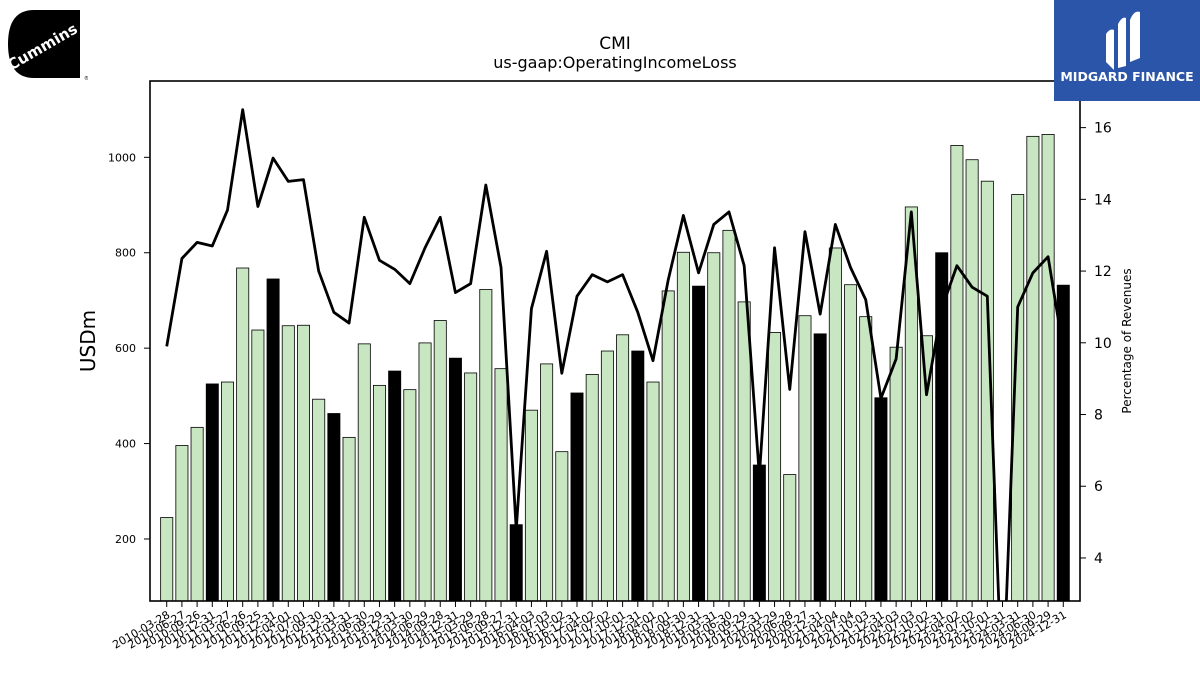 Image resolution: width=1200 pixels, height=675 pixels. What do you see at coordinates (46, 44) in the screenshot?
I see `cummins-logo: Cummins ®` at bounding box center [46, 44].